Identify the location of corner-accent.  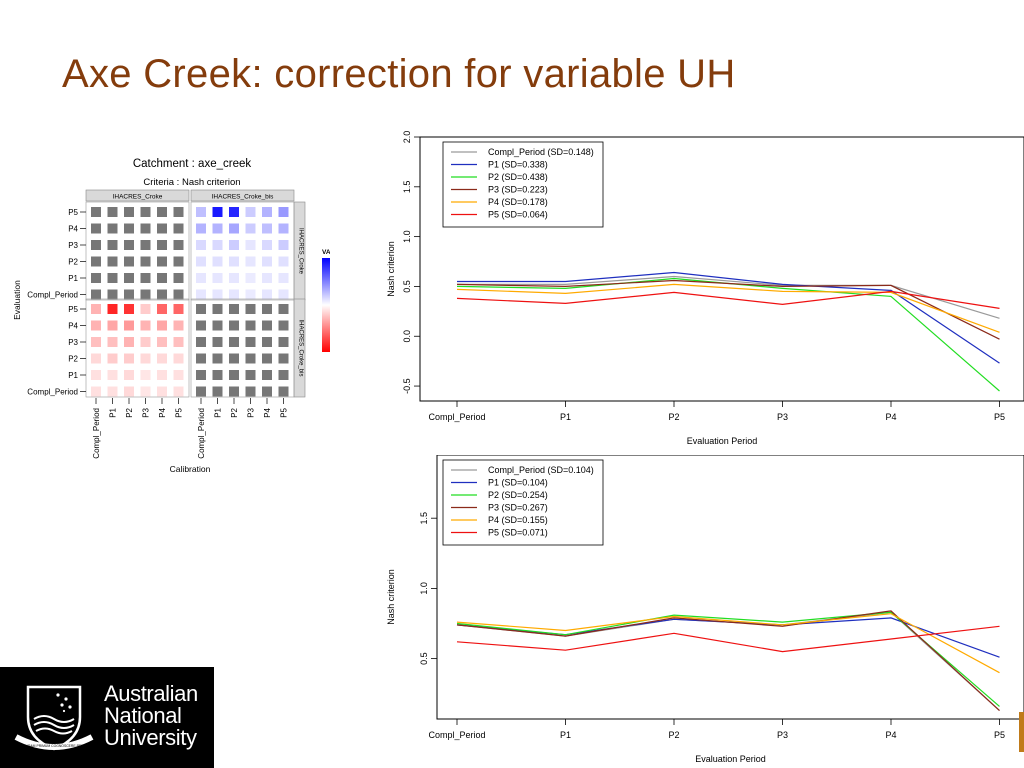
(1021, 732).